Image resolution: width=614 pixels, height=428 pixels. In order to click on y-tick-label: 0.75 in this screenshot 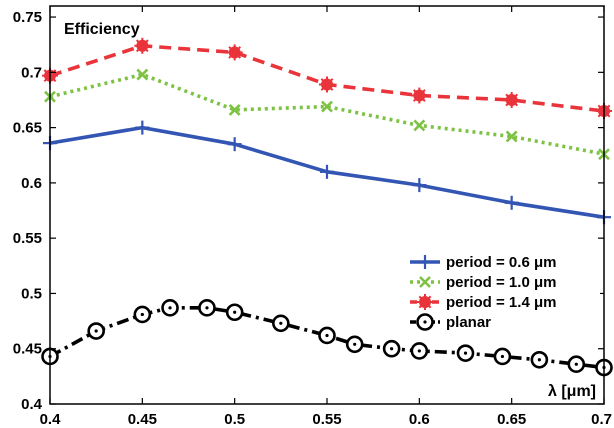, I will do `click(27, 17)`.